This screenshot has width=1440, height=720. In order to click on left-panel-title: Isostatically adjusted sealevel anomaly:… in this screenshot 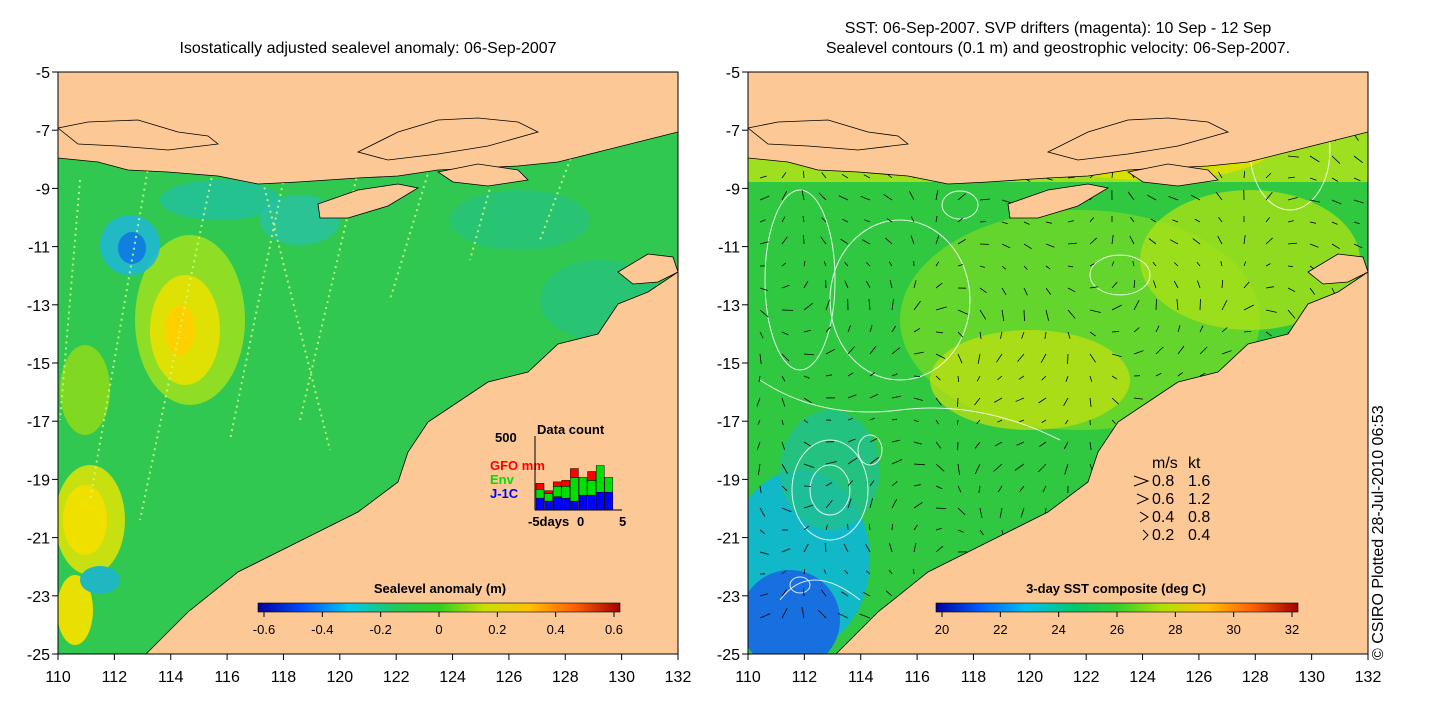, I will do `click(368, 48)`.